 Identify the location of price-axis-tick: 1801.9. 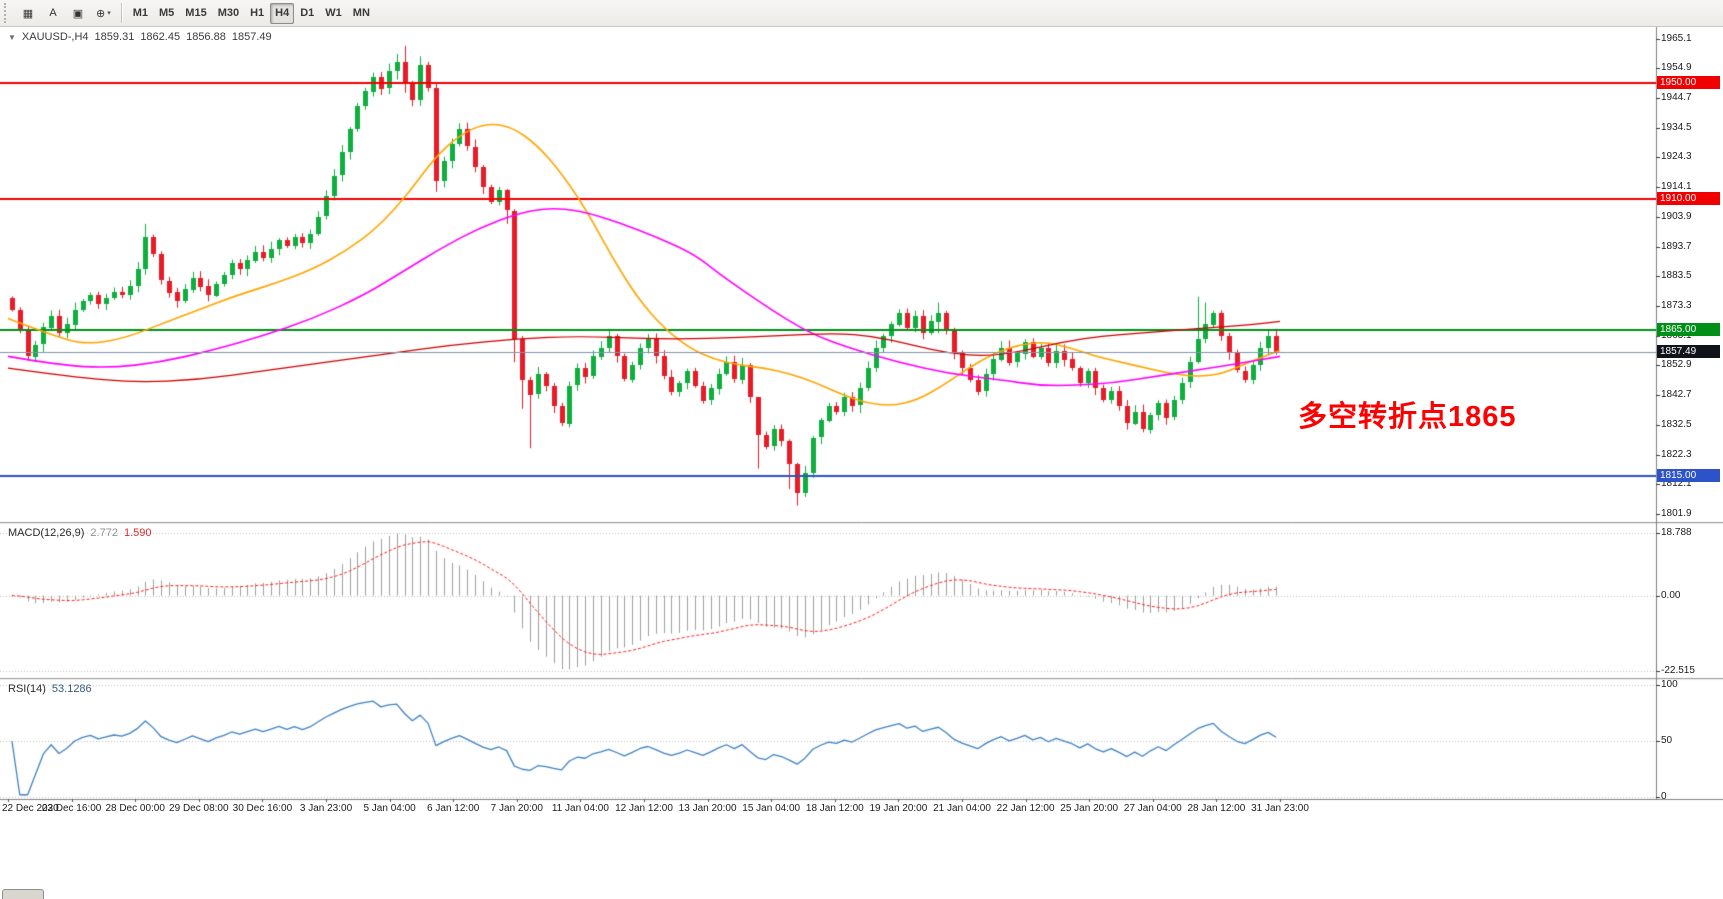
(1676, 513).